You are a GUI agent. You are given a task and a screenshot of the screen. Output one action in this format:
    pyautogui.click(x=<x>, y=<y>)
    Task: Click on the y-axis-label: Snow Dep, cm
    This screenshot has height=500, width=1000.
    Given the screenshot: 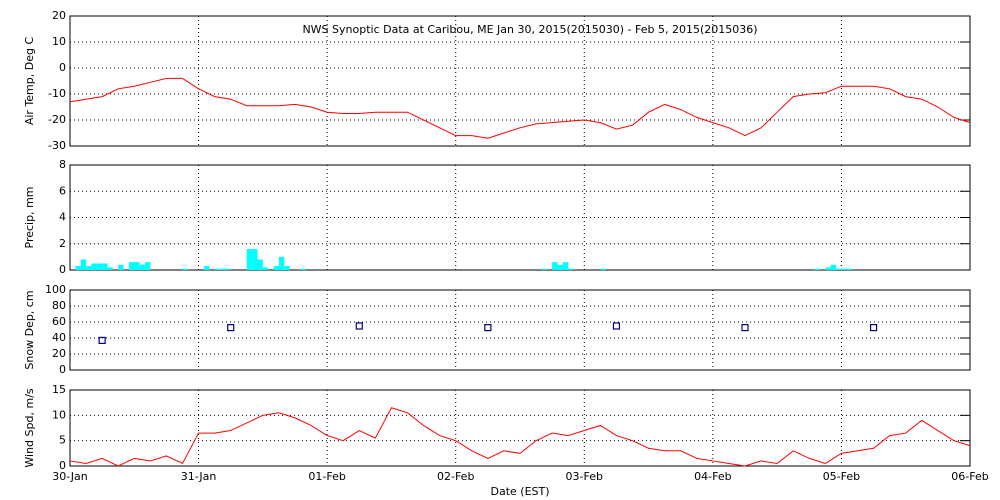 What is the action you would take?
    pyautogui.click(x=29, y=329)
    